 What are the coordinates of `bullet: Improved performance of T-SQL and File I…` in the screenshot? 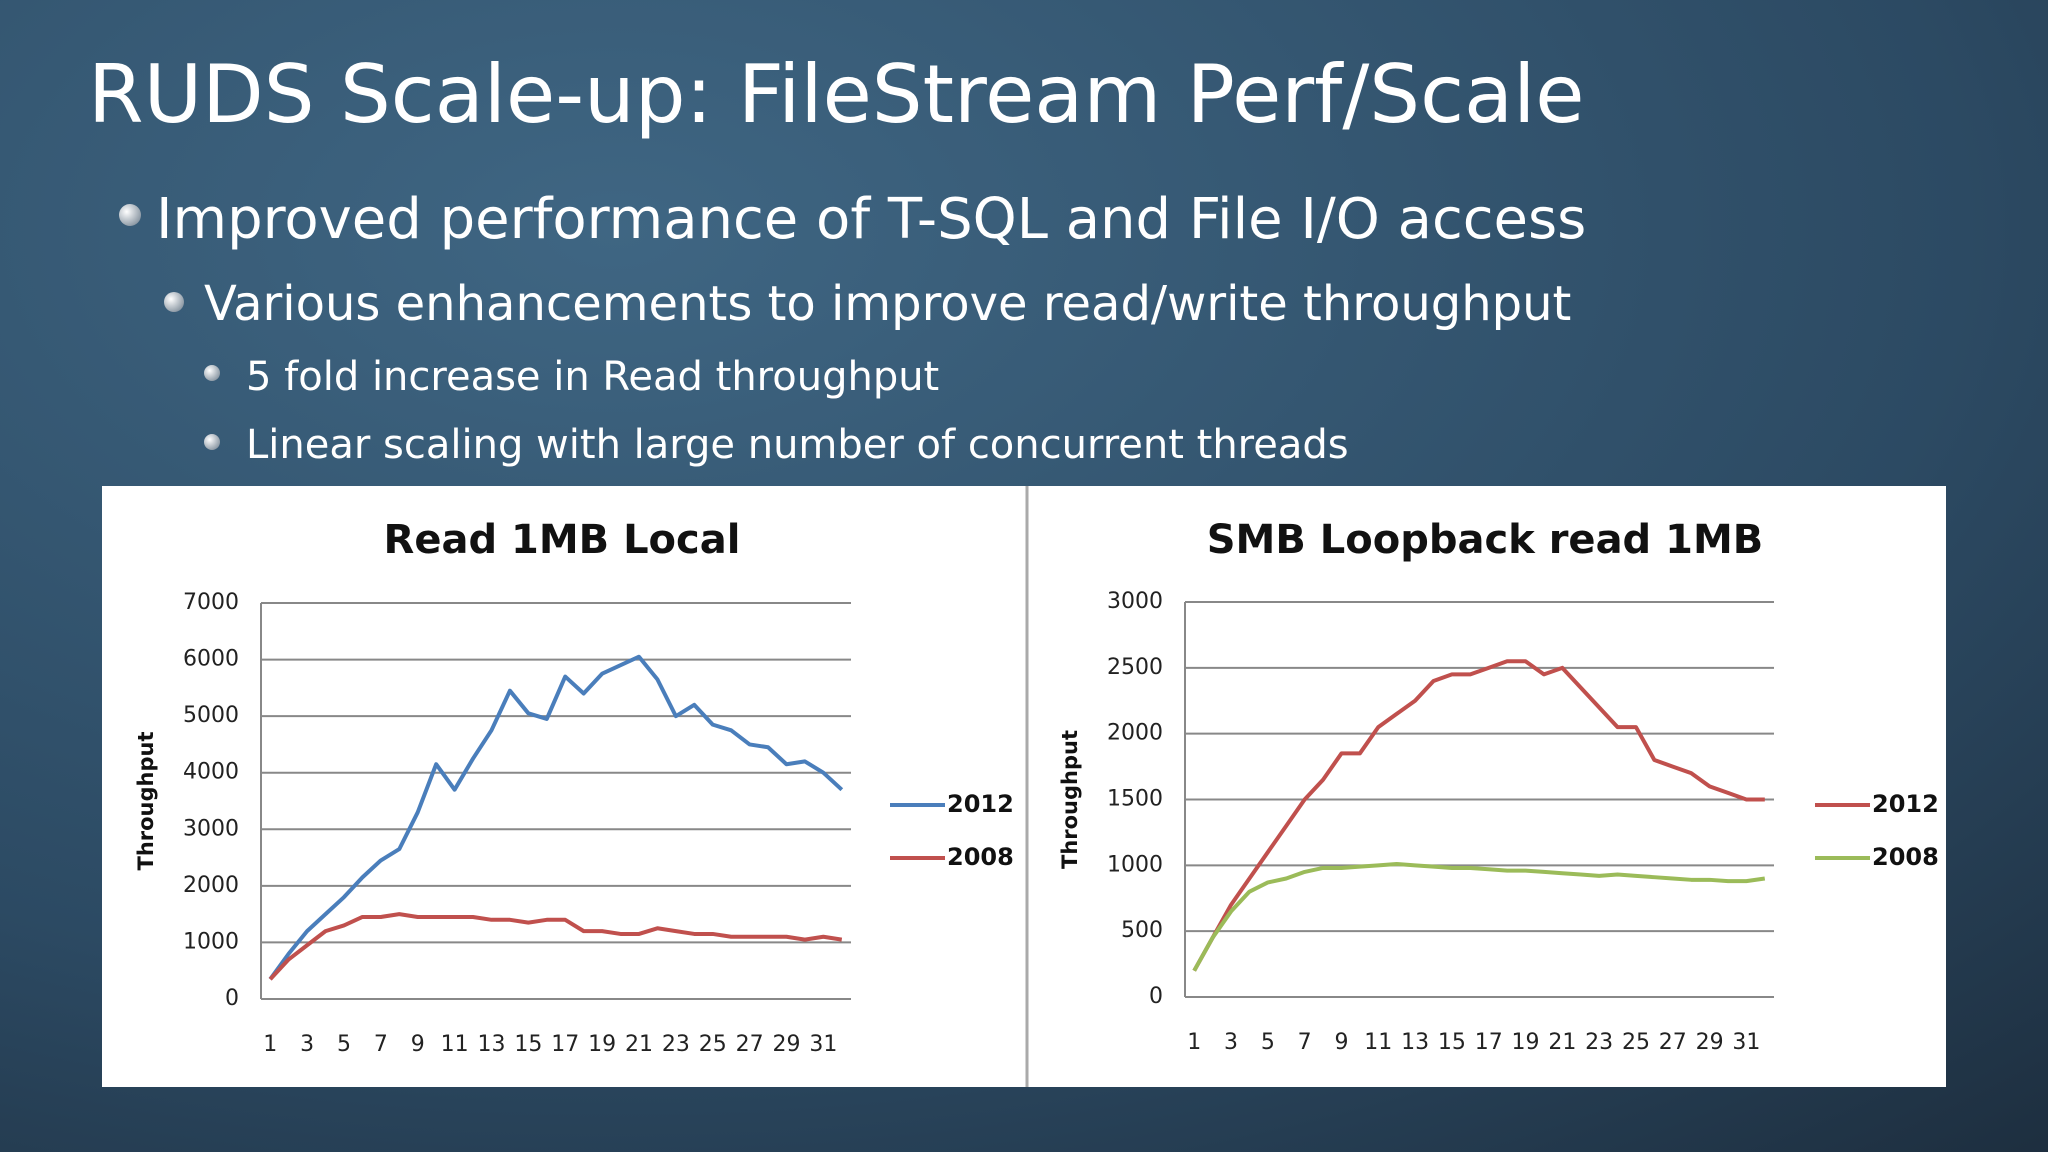 It's located at (871, 219).